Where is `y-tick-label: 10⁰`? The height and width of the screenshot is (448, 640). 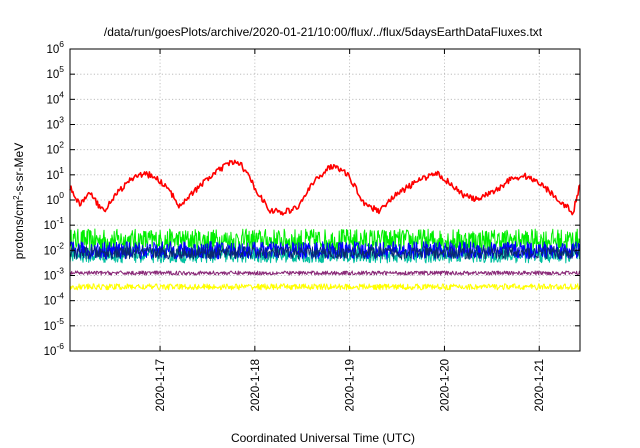 y-tick-label: 10⁰ is located at coordinates (55, 198).